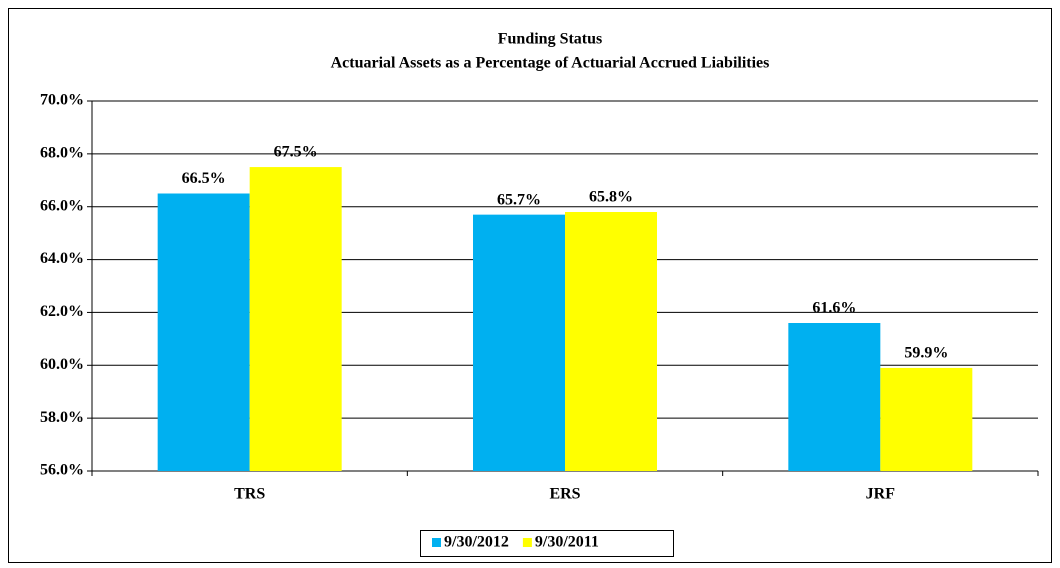 This screenshot has height=568, width=1060. I want to click on x-tick-label: ERS, so click(564, 494).